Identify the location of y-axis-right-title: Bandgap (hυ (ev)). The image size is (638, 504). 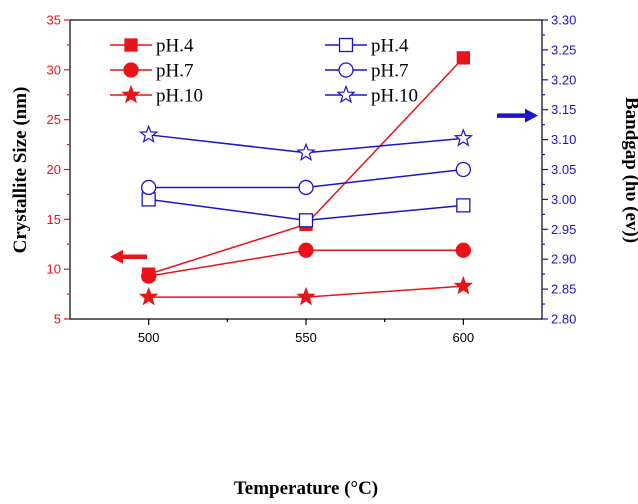
(629, 170).